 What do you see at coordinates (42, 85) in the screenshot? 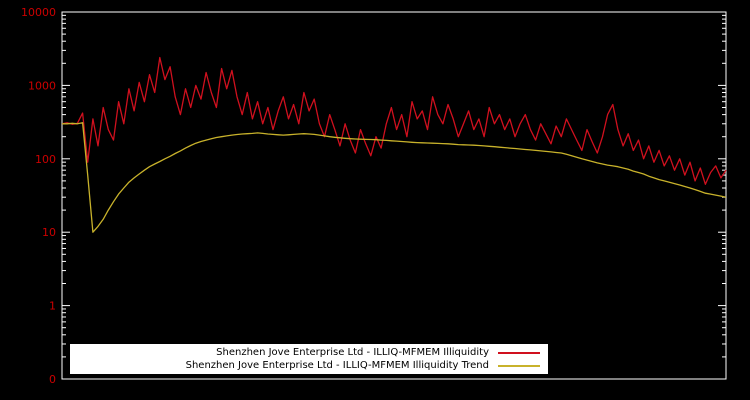
I see `y-axis-tick-label: 1000` at bounding box center [42, 85].